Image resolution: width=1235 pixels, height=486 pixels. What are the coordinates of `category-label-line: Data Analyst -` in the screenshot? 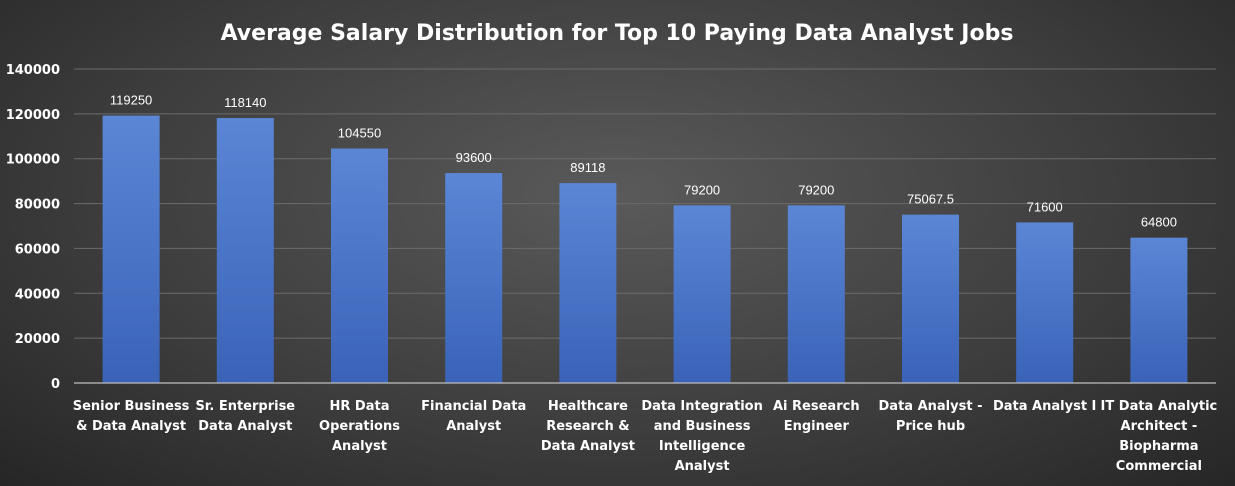 It's located at (931, 406).